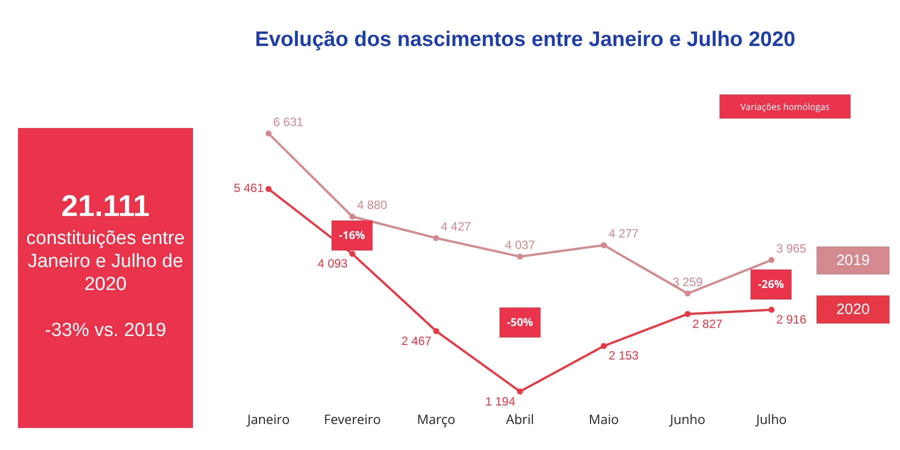  What do you see at coordinates (770, 419) in the screenshot?
I see `x-tick-label: Julho` at bounding box center [770, 419].